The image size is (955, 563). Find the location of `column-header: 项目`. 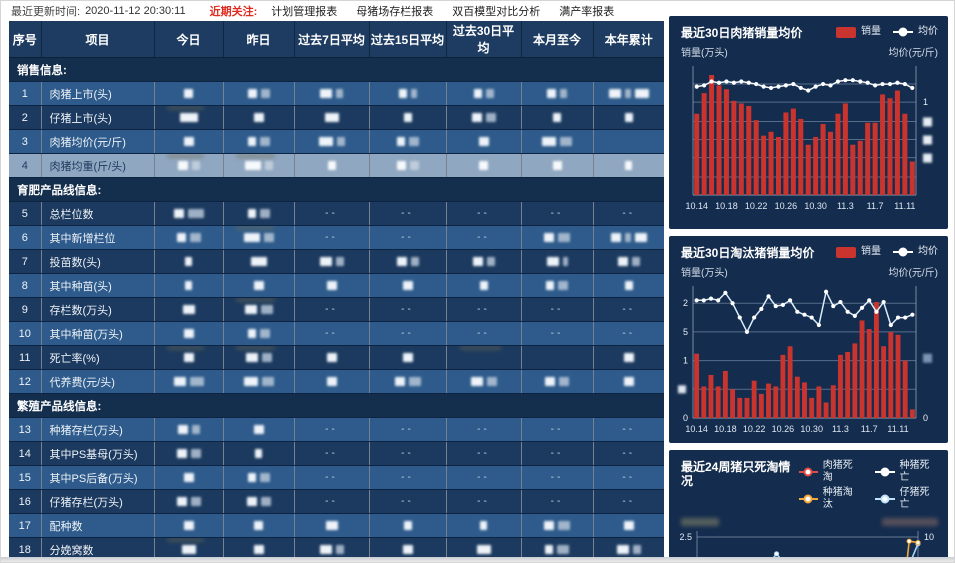

column-header: 项目 is located at coordinates (98, 39).